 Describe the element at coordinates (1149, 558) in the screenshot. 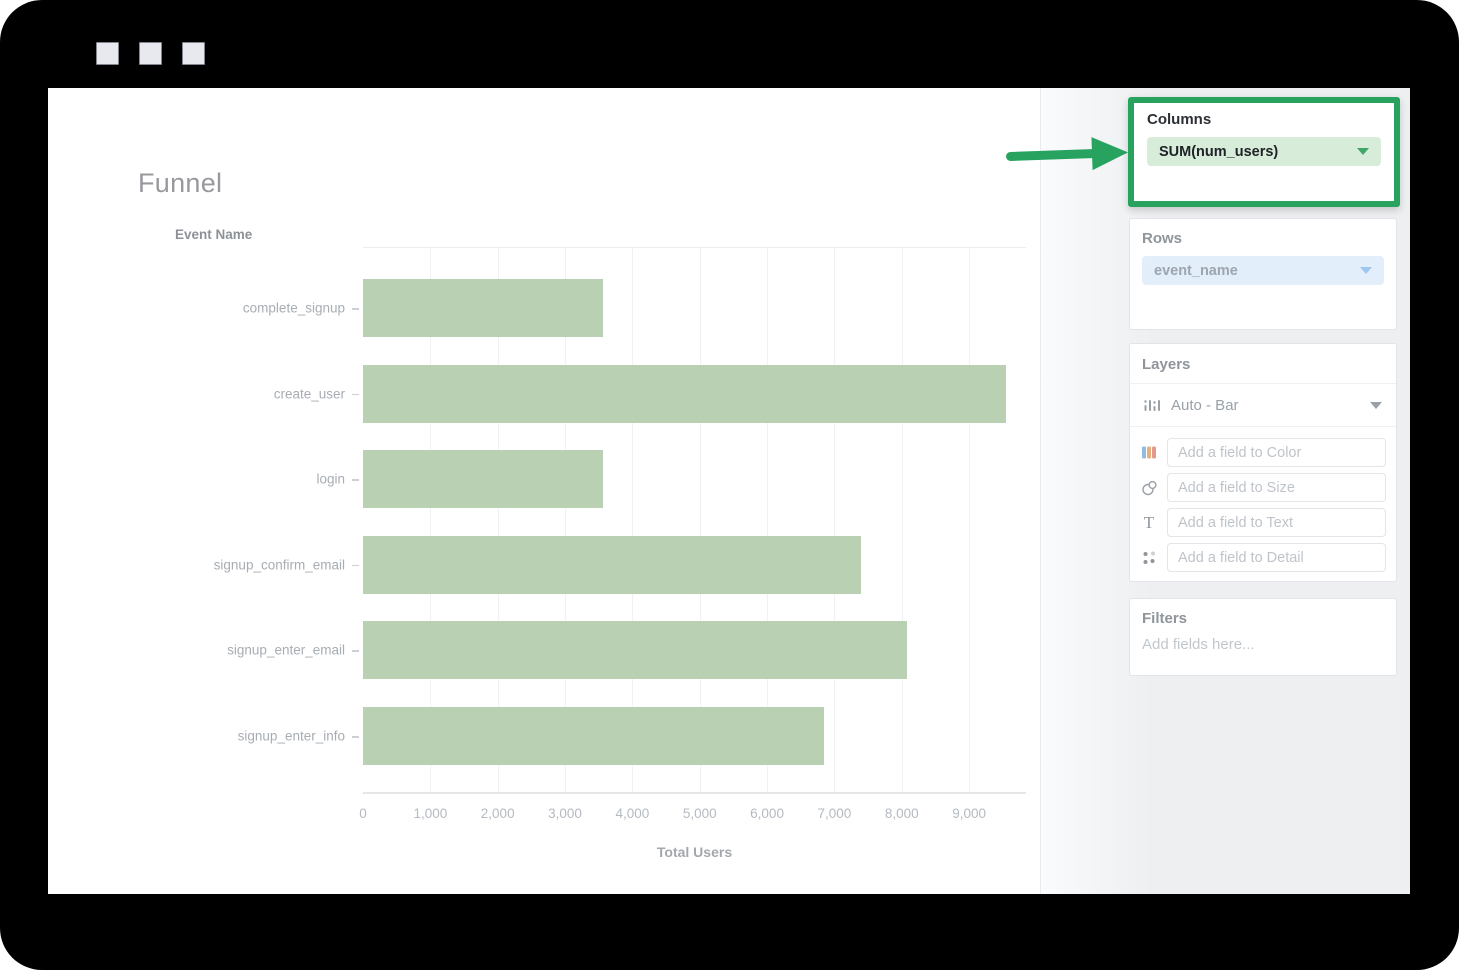

I see `detail-dots-icon` at that location.